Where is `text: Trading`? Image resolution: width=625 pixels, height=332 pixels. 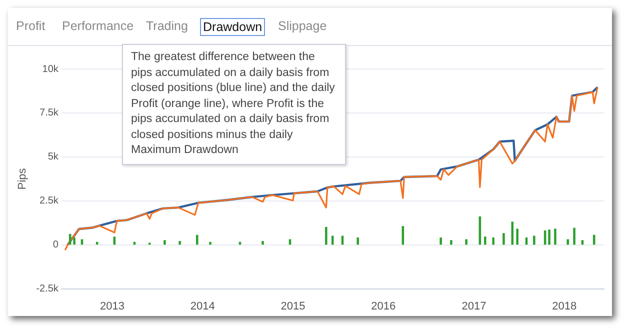
text: Trading is located at coordinates (167, 26).